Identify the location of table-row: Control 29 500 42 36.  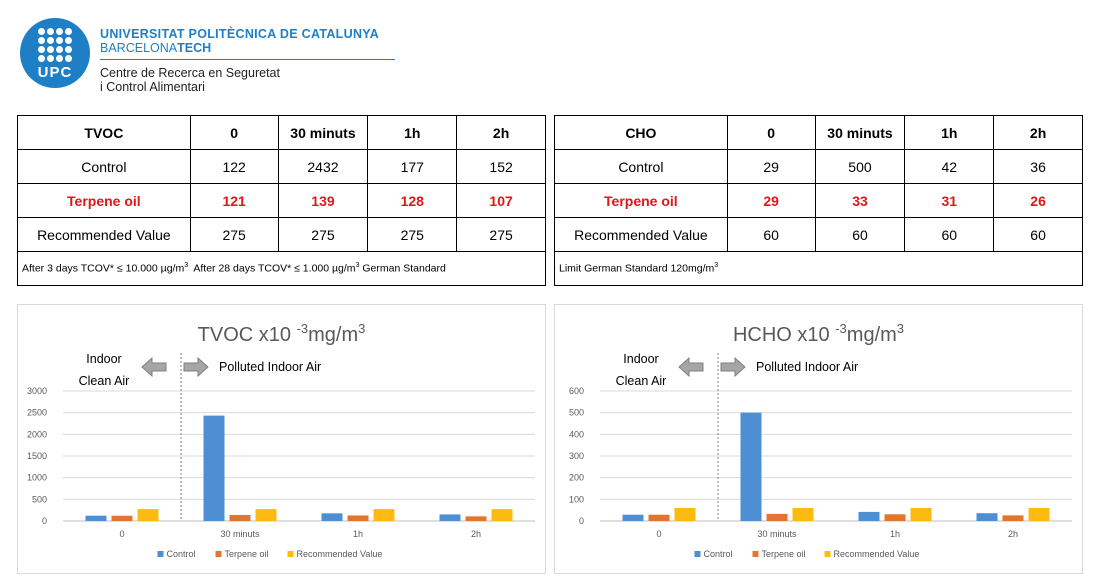
(818, 166).